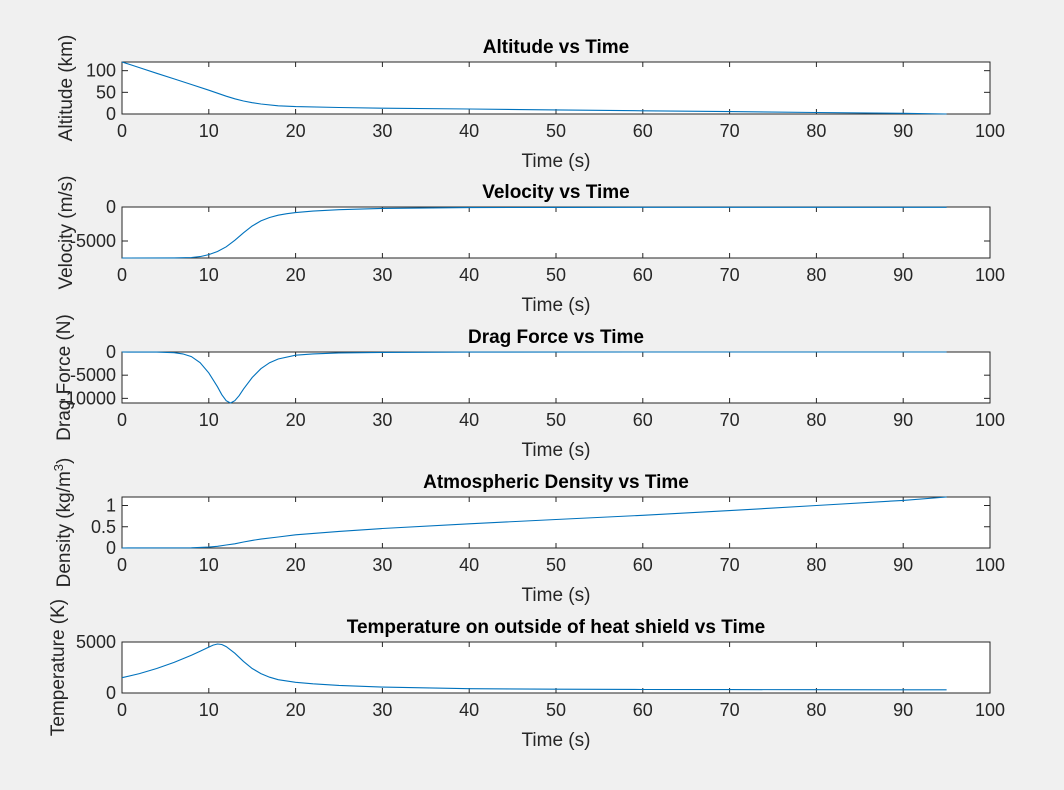 The width and height of the screenshot is (1064, 790). Describe the element at coordinates (66, 232) in the screenshot. I see `y-axis-label: Velocity (m/s)` at that location.